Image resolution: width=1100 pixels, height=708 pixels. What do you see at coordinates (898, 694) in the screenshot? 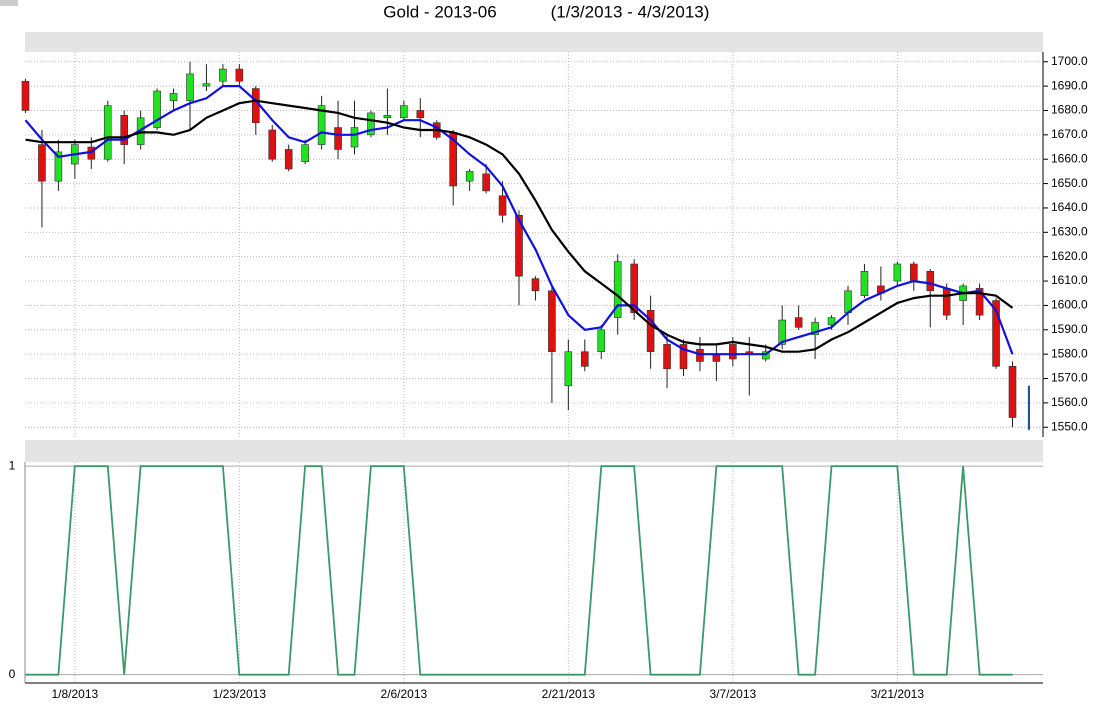
I see `x-tick-label: 3/21/2013` at bounding box center [898, 694].